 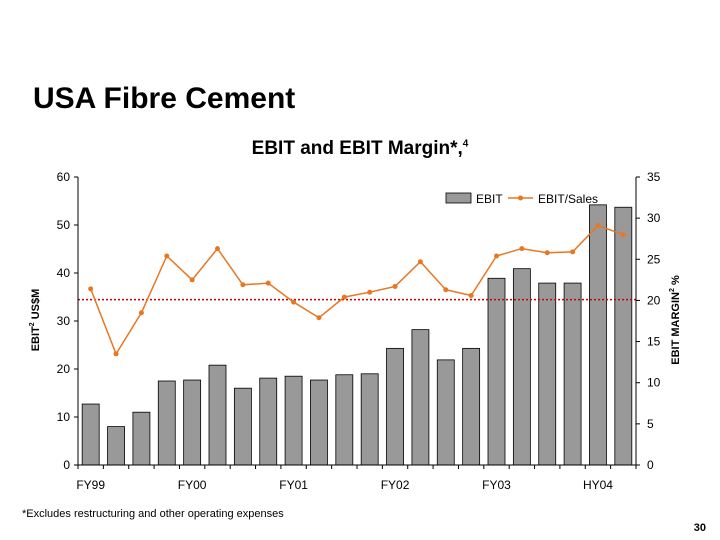 I want to click on y-left-tick-label: 40, so click(x=64, y=273).